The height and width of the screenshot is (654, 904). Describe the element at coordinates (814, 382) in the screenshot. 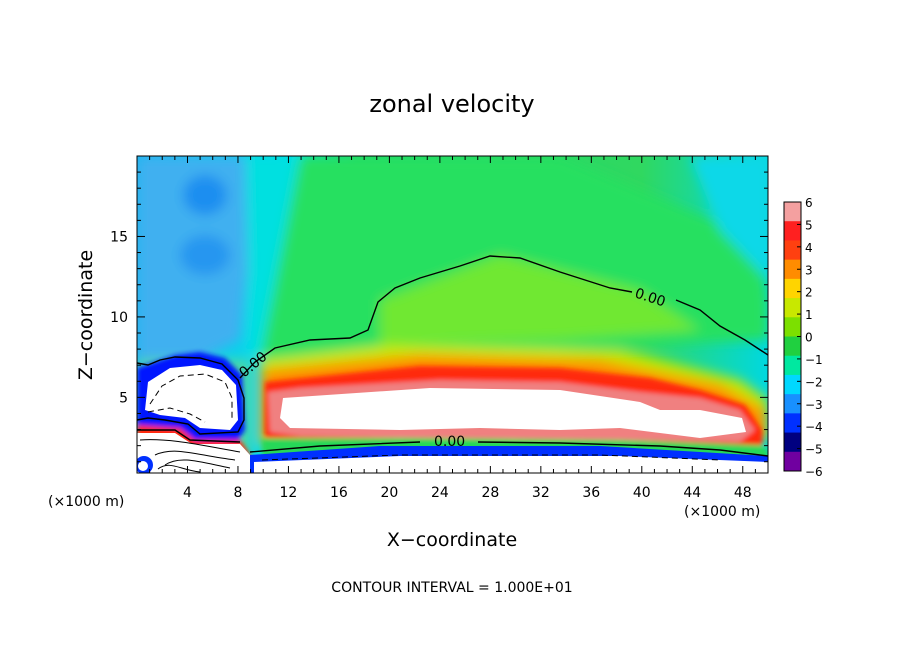

I see `colorbar-tick-label: −2` at that location.